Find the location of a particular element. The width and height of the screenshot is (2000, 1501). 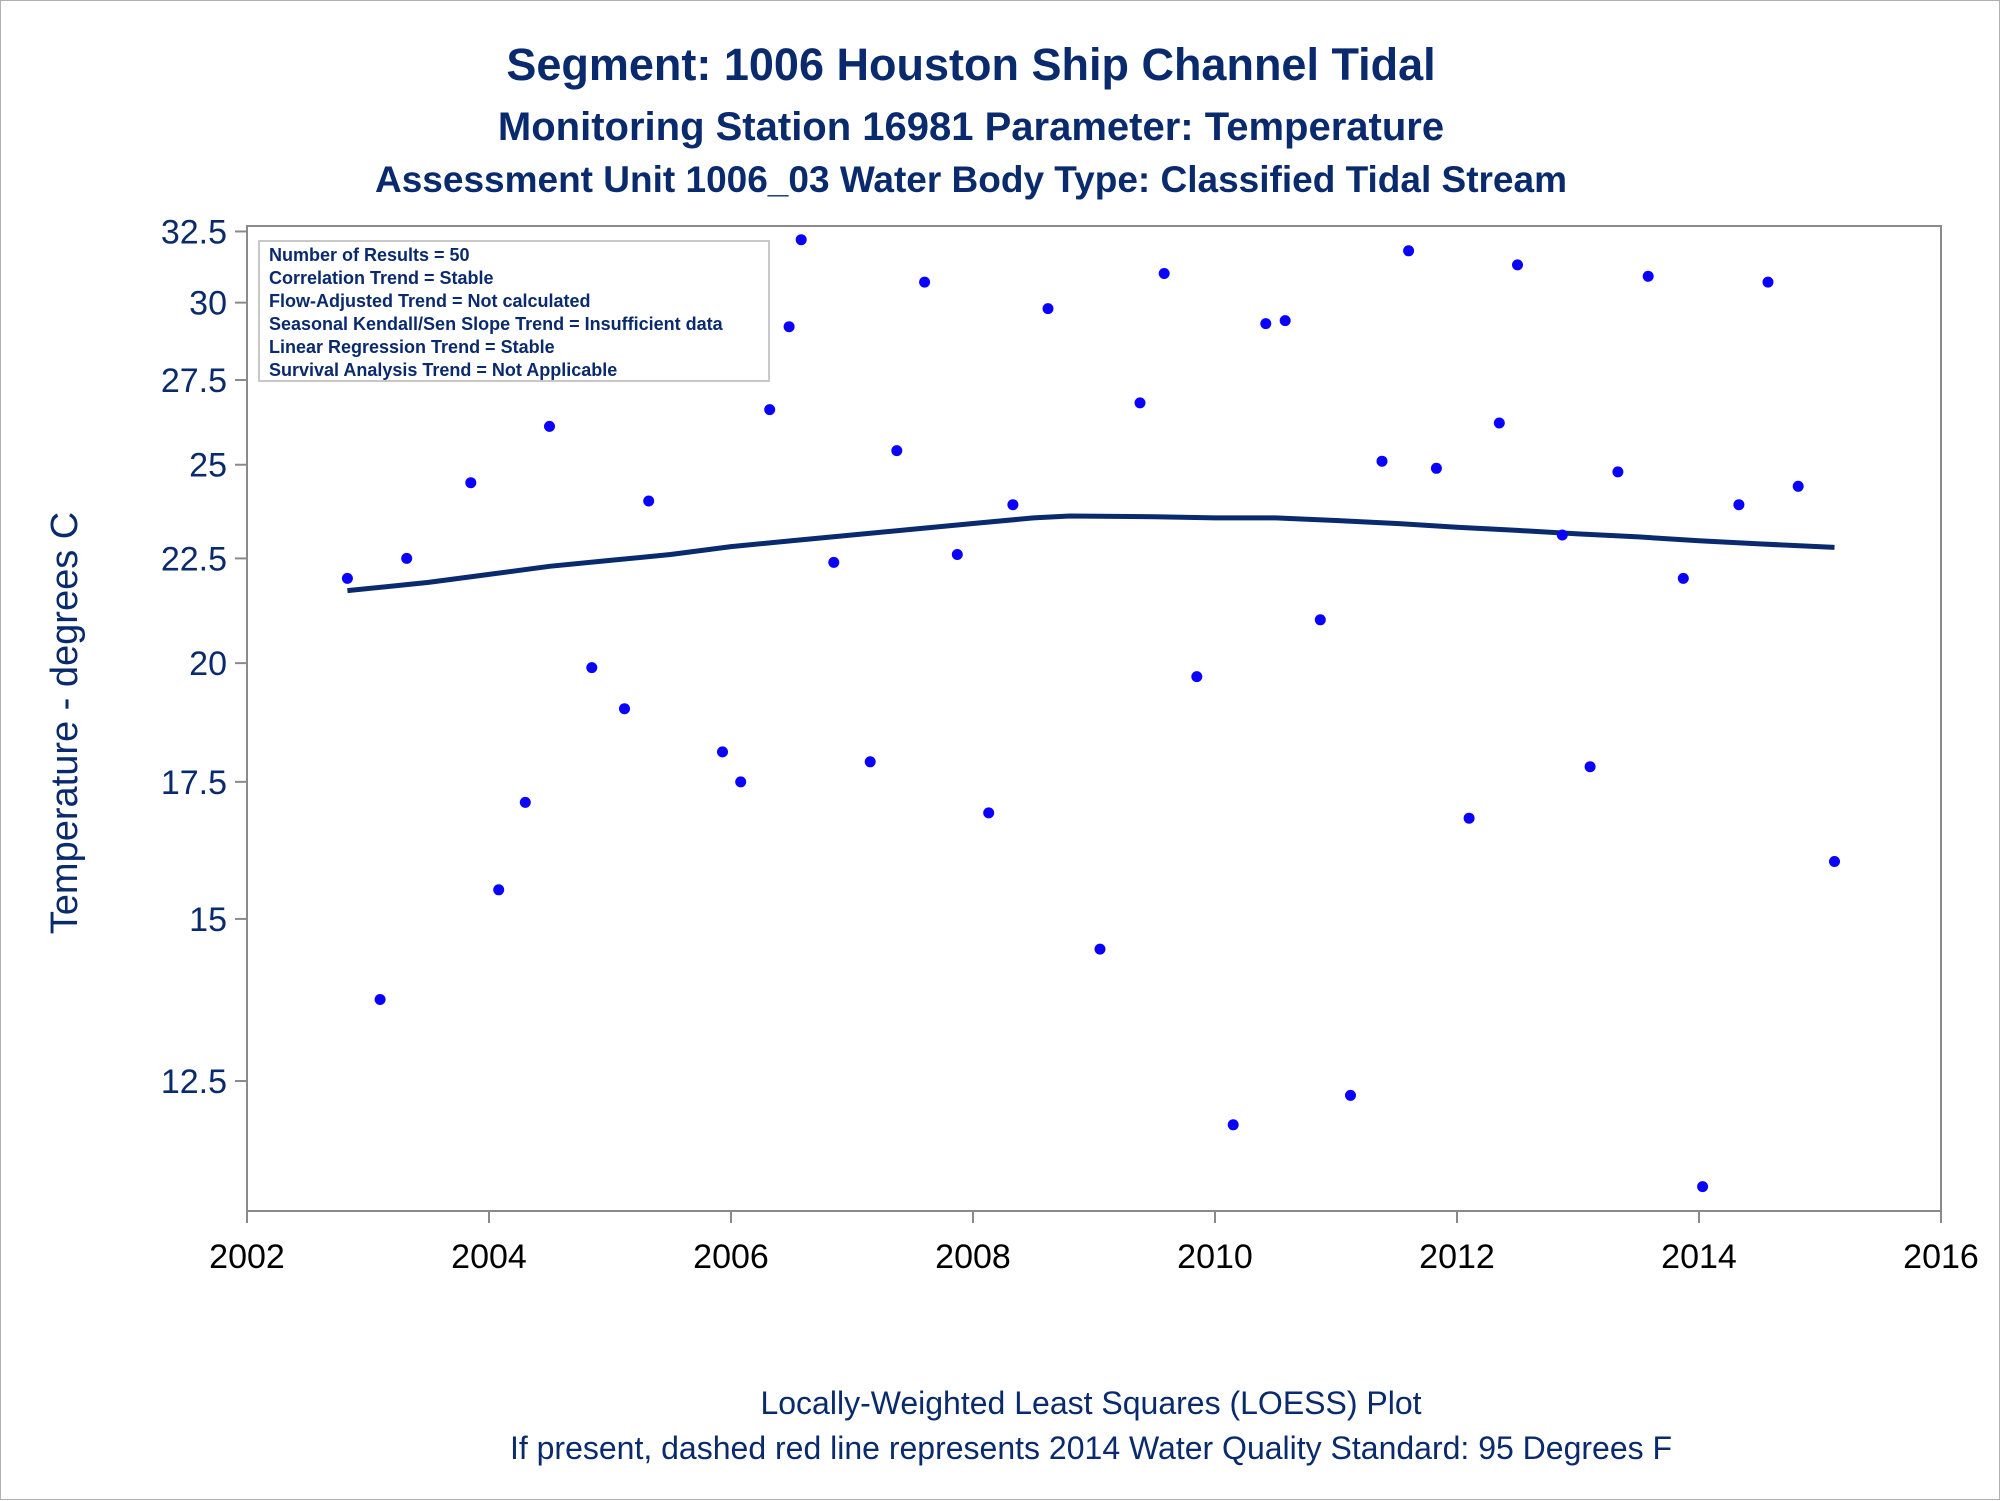

x-tick-label: 2014 is located at coordinates (1699, 1257).